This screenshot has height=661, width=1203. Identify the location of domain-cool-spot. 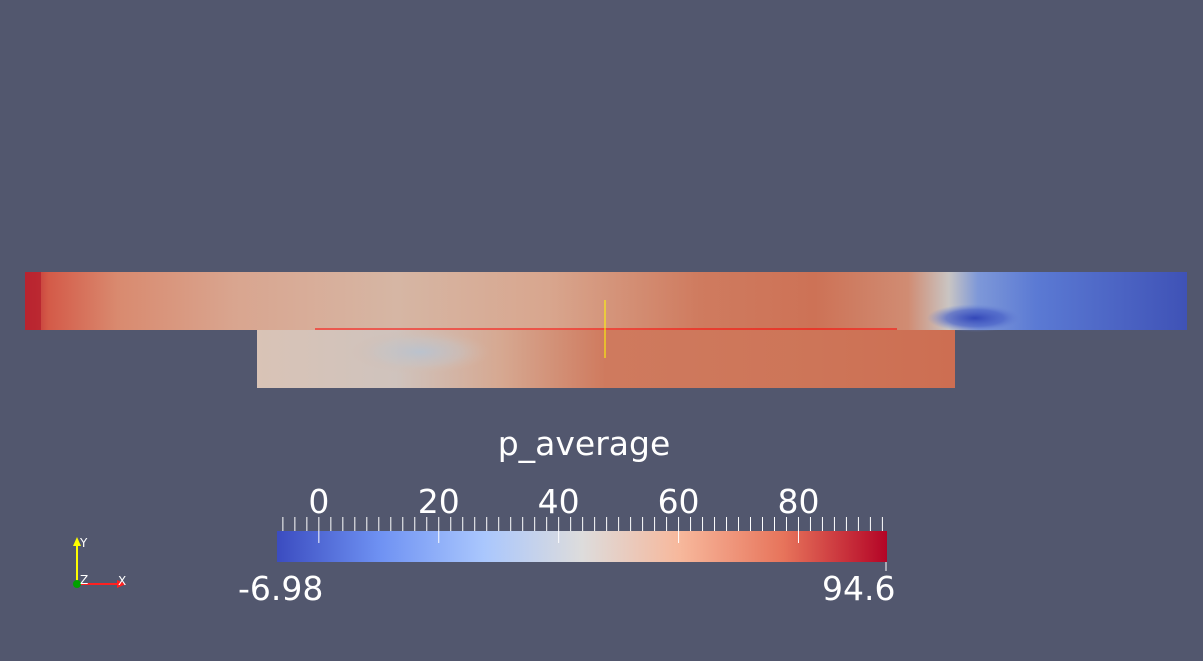
(420, 352).